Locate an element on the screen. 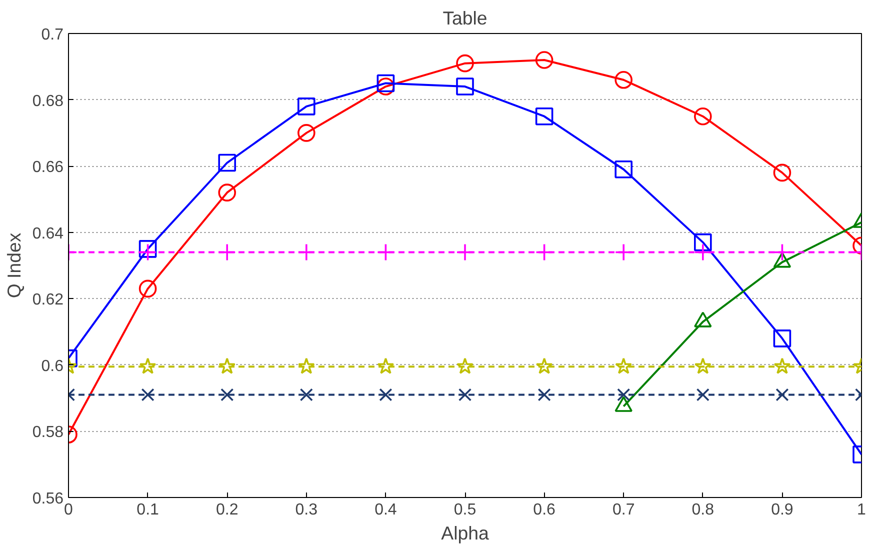  y-axis-title: Q Index is located at coordinates (13, 265).